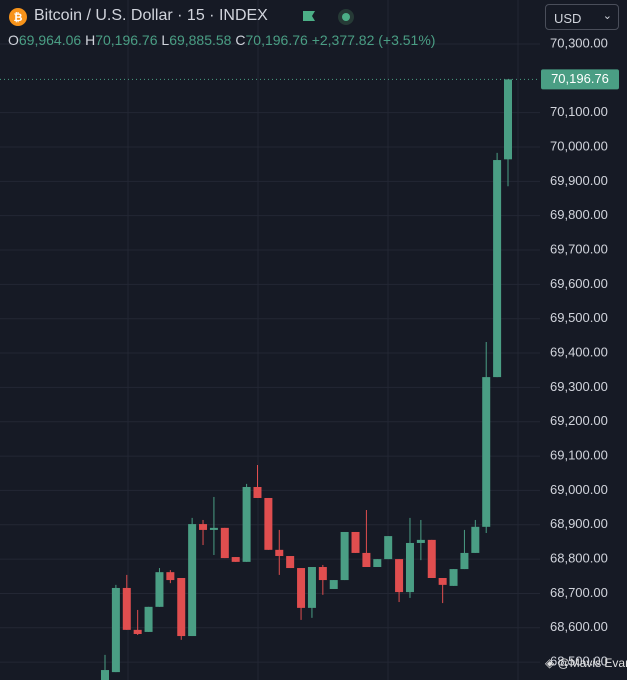 Image resolution: width=627 pixels, height=680 pixels. I want to click on currency: USD, so click(568, 18).